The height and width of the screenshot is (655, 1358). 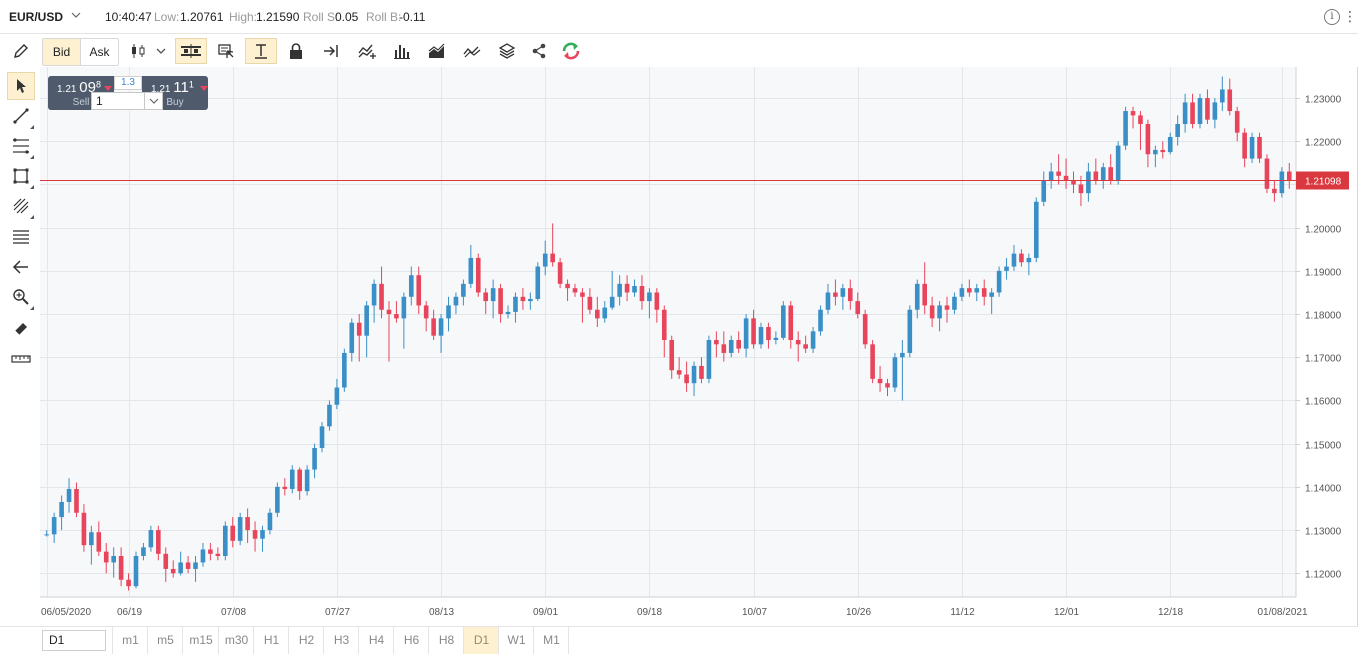 What do you see at coordinates (36, 17) in the screenshot?
I see `symbol-name: EUR/USD` at bounding box center [36, 17].